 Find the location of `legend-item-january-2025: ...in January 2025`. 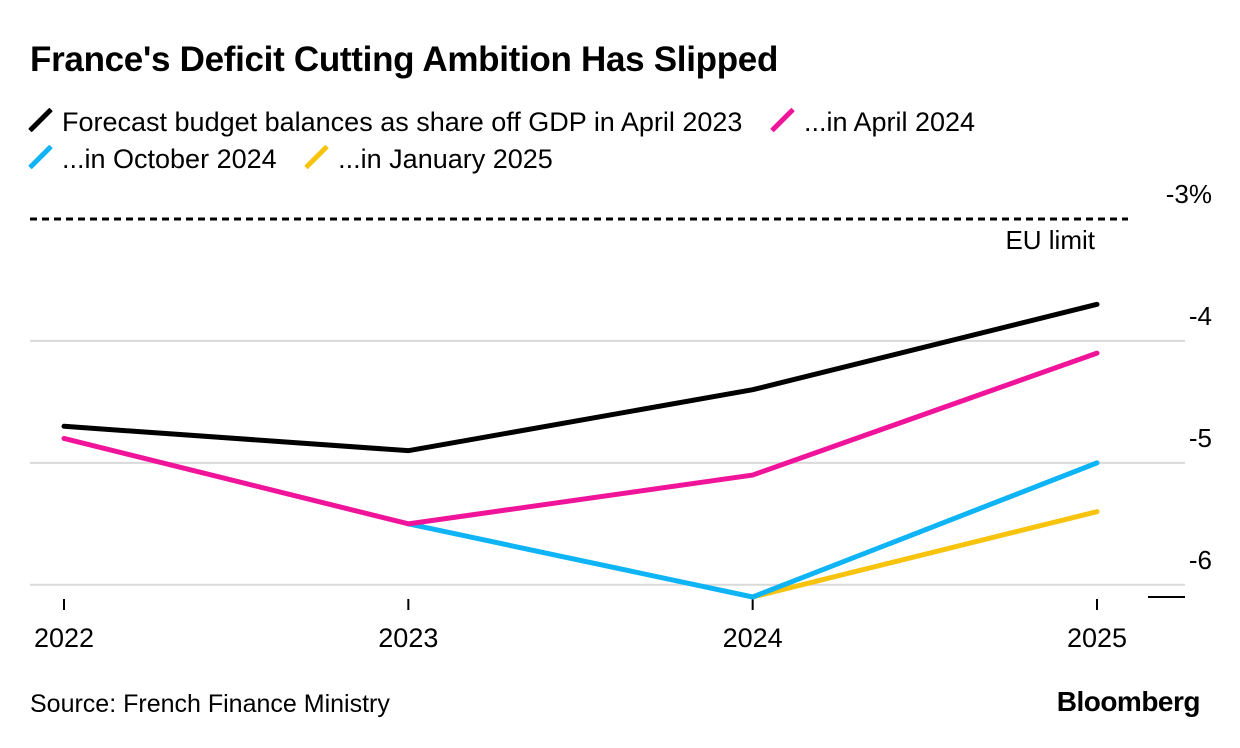

legend-item-january-2025: ...in January 2025 is located at coordinates (429, 159).